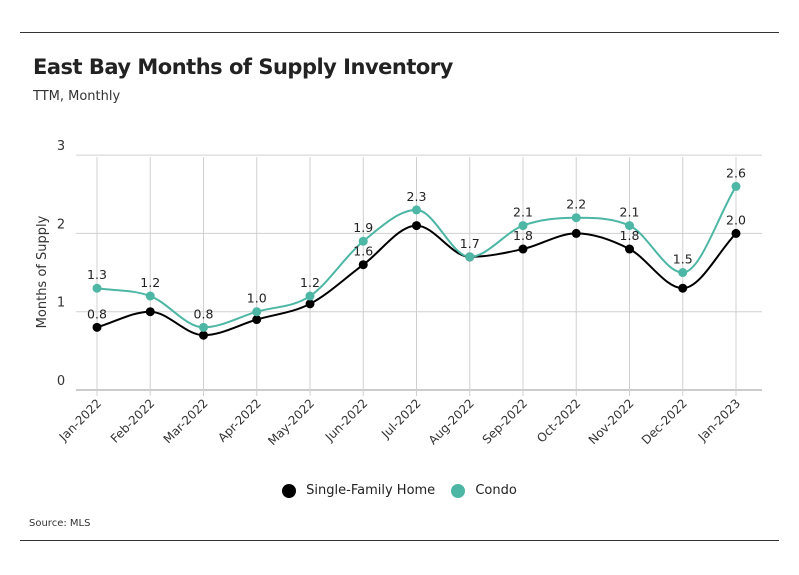 The image size is (799, 575). Describe the element at coordinates (363, 265) in the screenshot. I see `data-point-single-family-home-jun-2022` at that location.